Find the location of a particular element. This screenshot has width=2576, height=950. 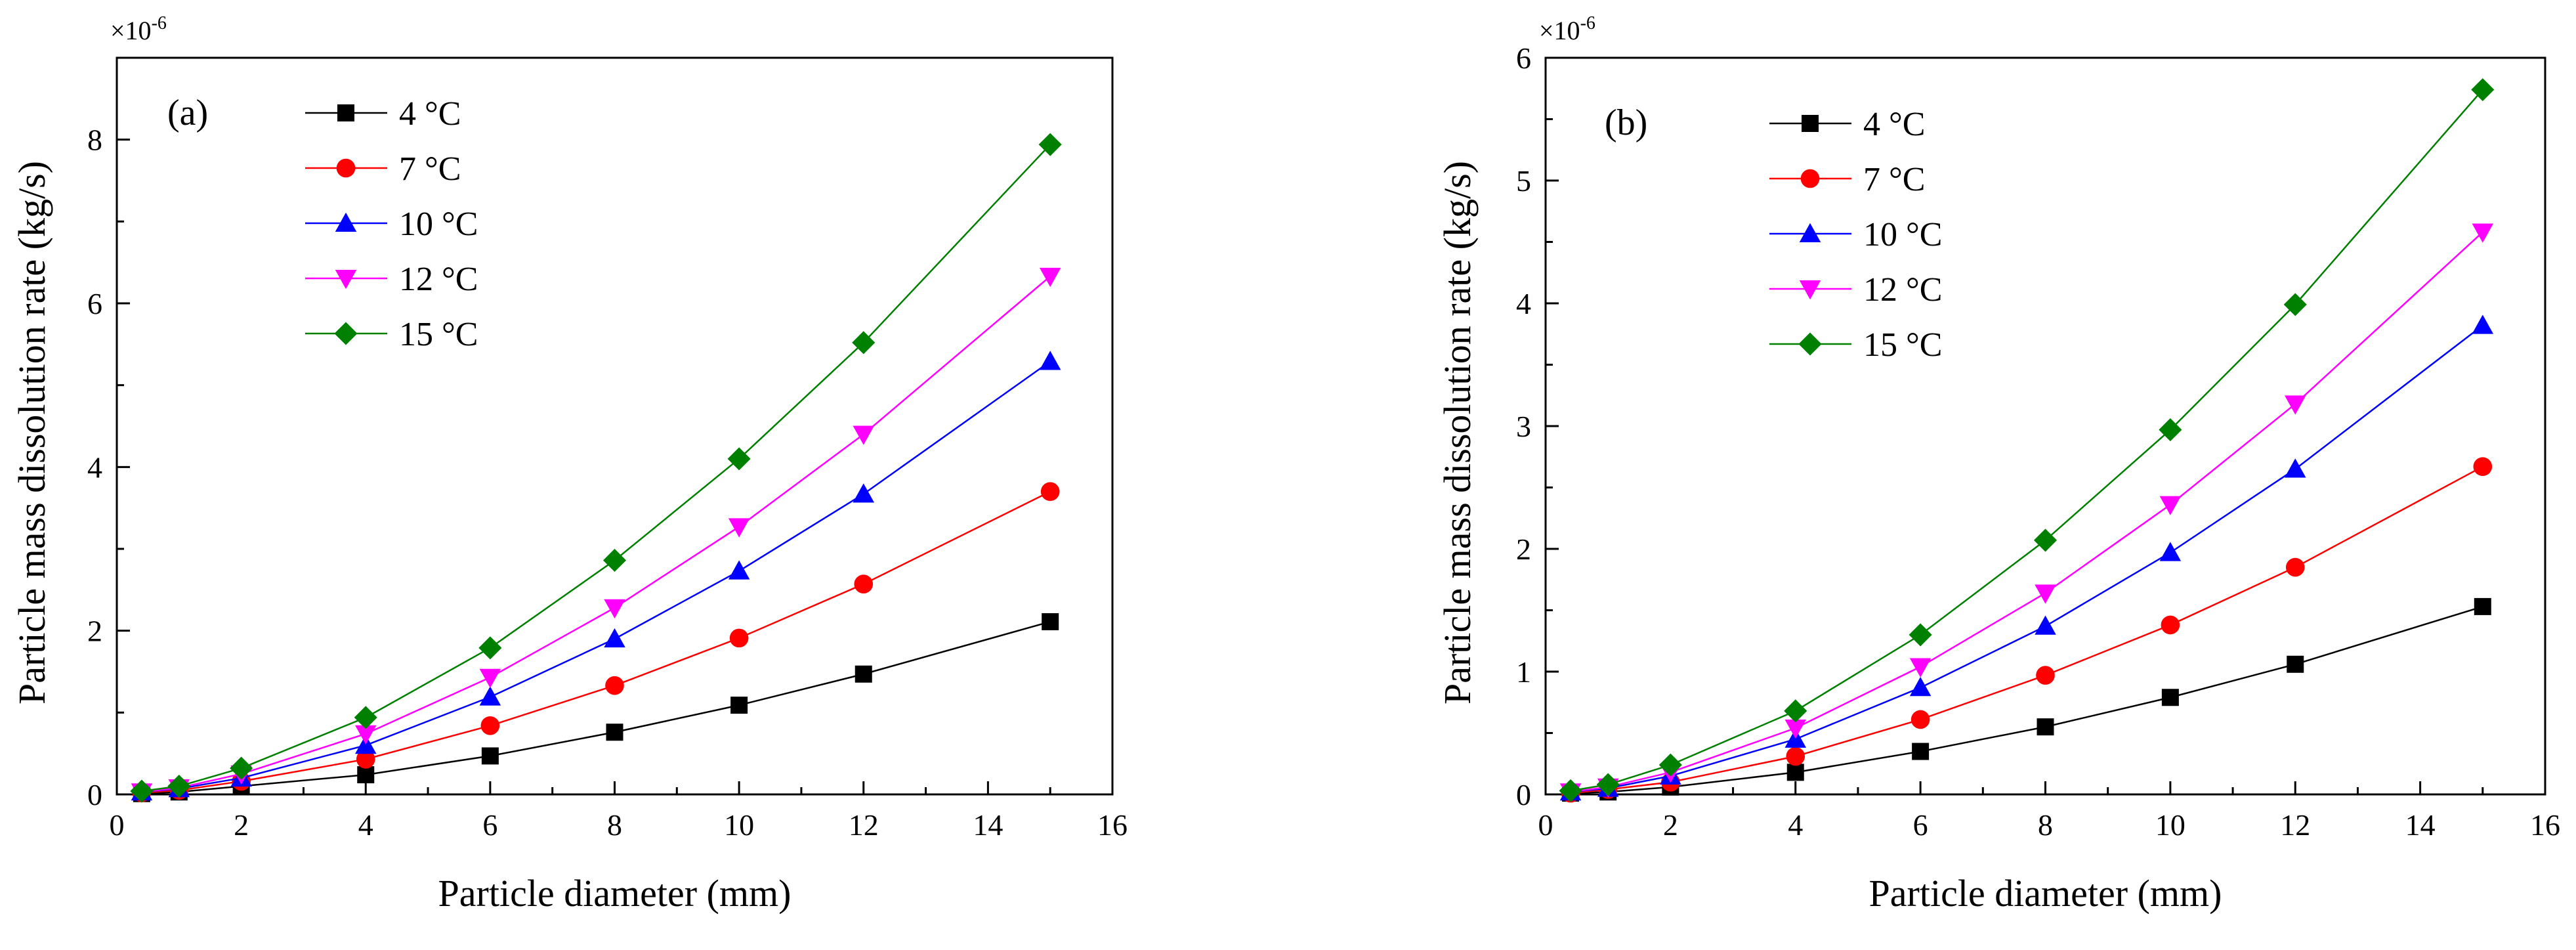

y-tick-label: 8 is located at coordinates (94, 140).